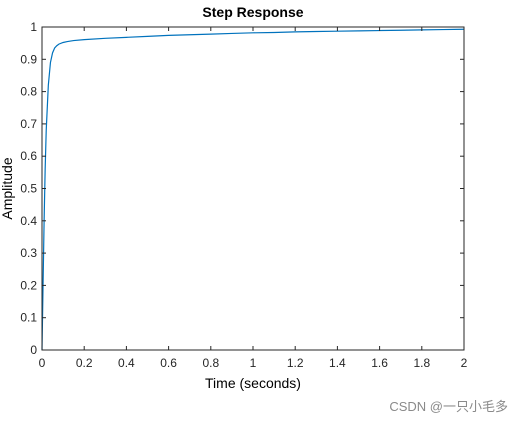 The width and height of the screenshot is (521, 422). What do you see at coordinates (252, 12) in the screenshot?
I see `chart-title: Step Response` at bounding box center [252, 12].